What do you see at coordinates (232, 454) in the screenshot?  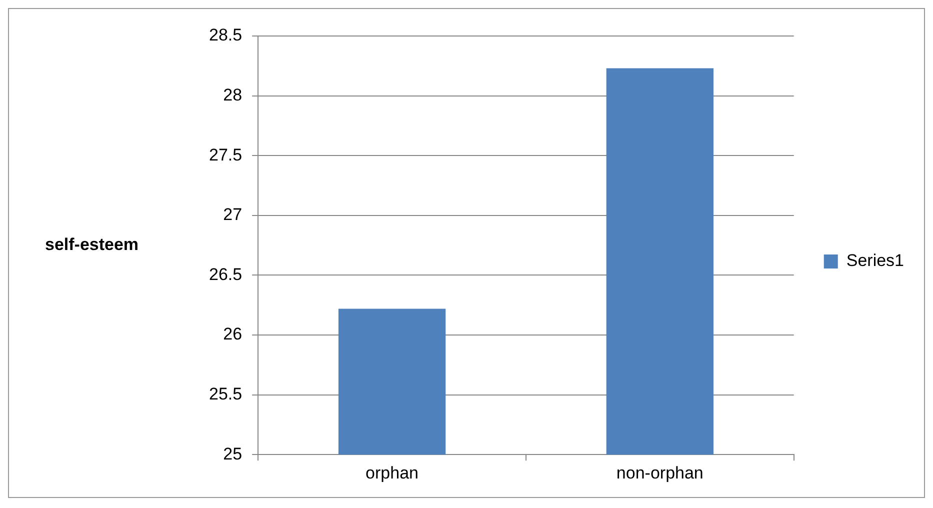 I see `y-tick-label: 25` at bounding box center [232, 454].